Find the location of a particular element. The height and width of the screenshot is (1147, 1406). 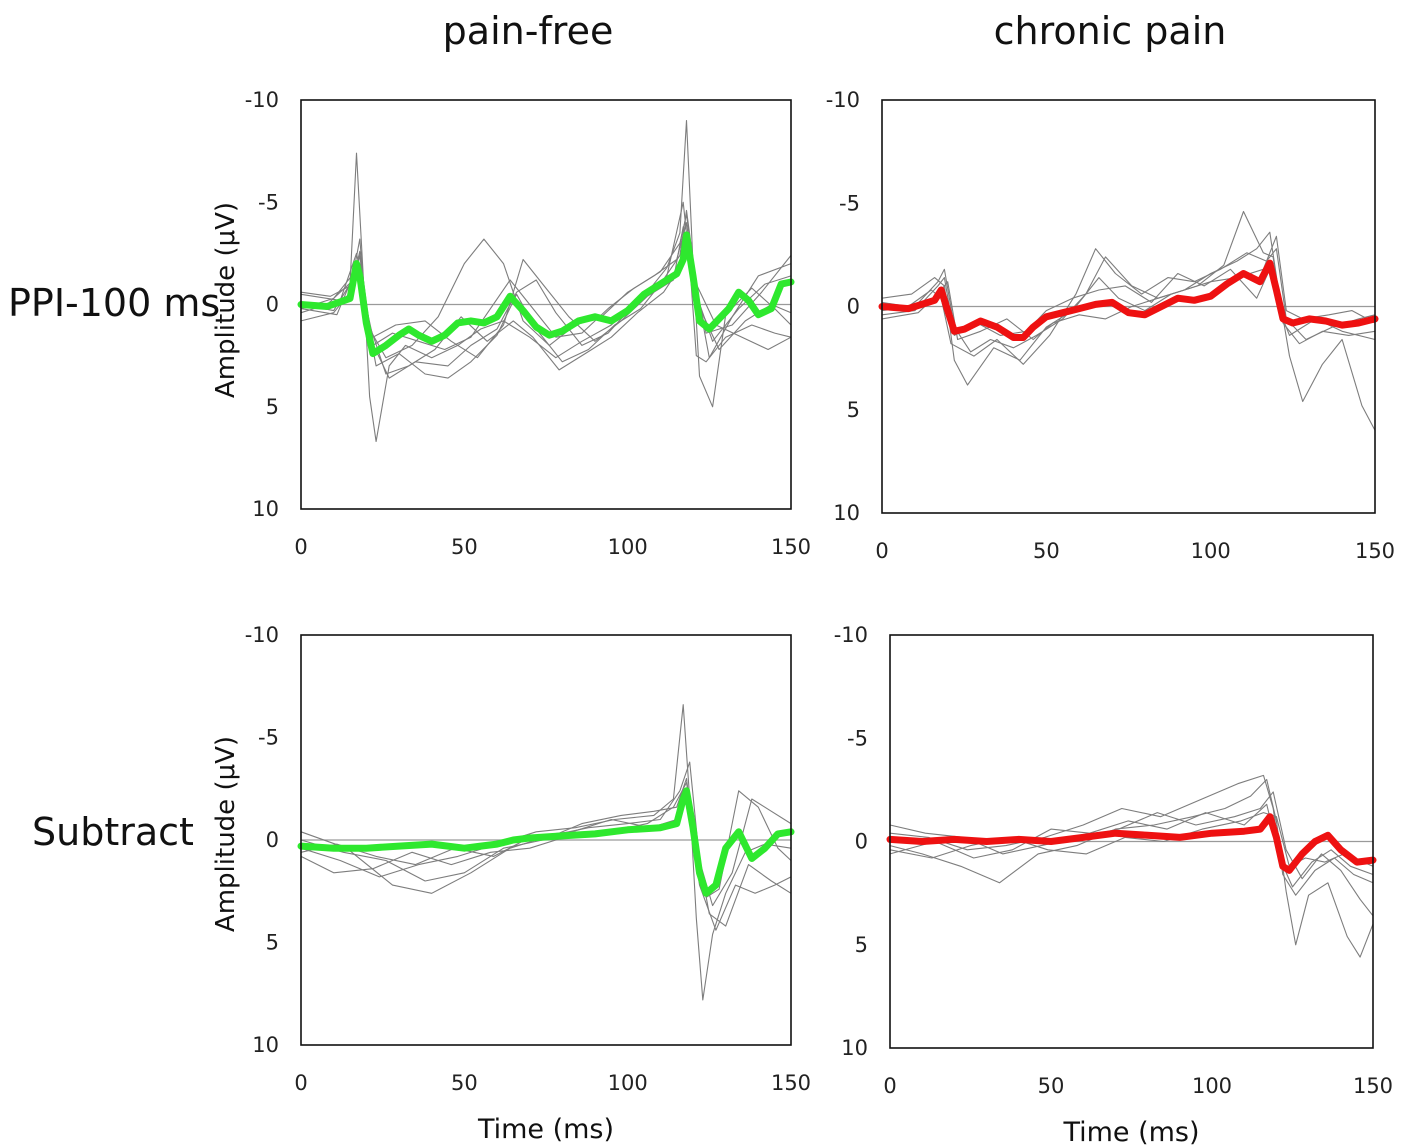

column-title-pain-free: pain-free is located at coordinates (528, 31).